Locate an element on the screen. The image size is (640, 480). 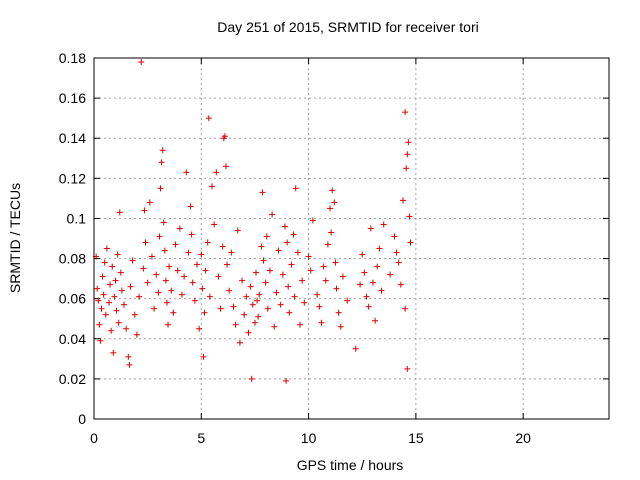
x-tick-label: 15 is located at coordinates (416, 438).